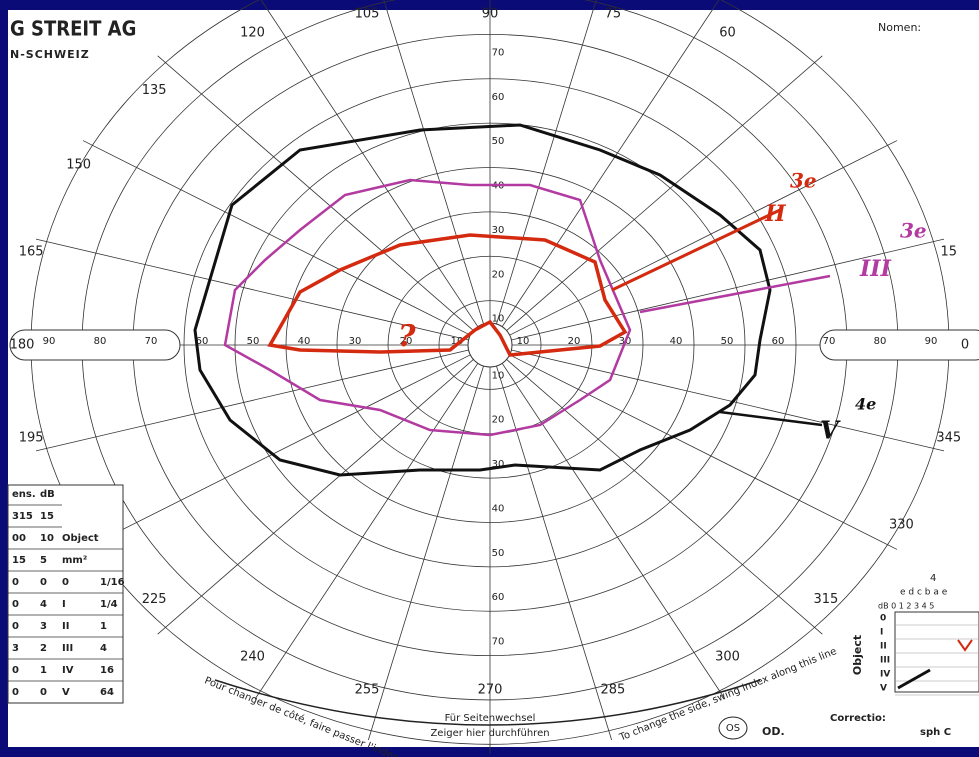  Describe the element at coordinates (43, 560) in the screenshot. I see `table-cell: 5` at that location.